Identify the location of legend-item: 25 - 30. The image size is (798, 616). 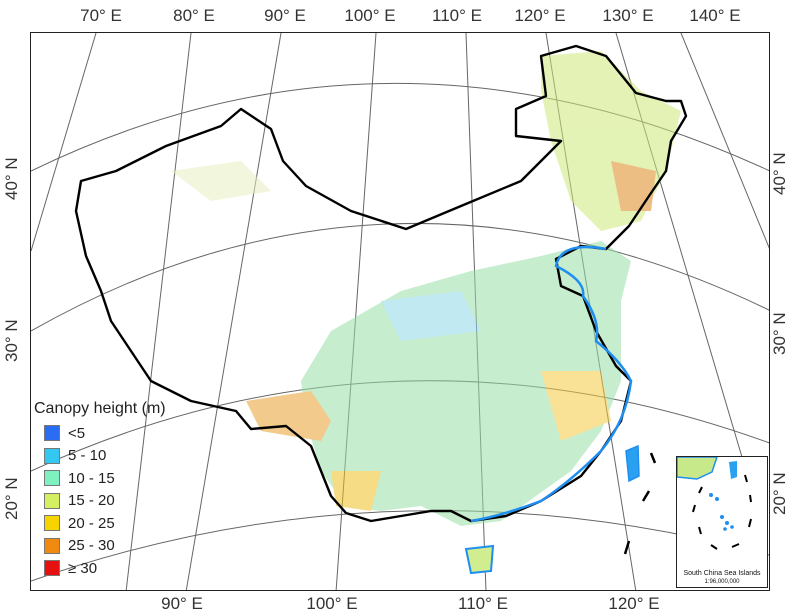
(121, 546).